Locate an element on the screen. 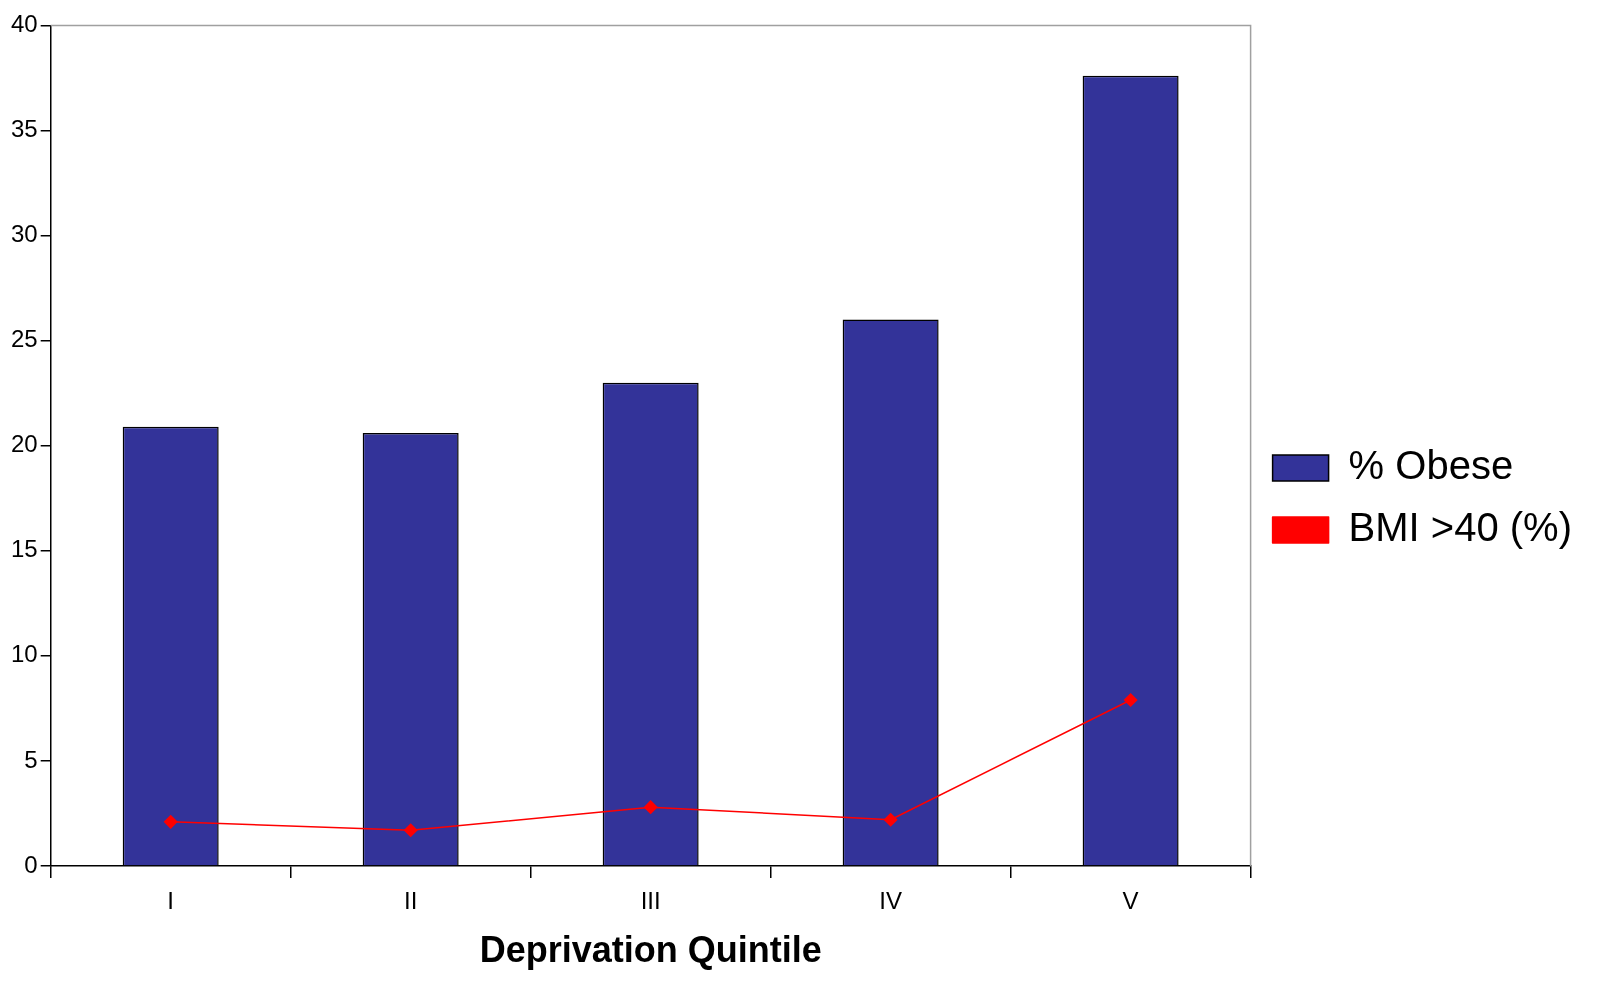 This screenshot has width=1600, height=990. y-tick-label: 0 is located at coordinates (31, 864).